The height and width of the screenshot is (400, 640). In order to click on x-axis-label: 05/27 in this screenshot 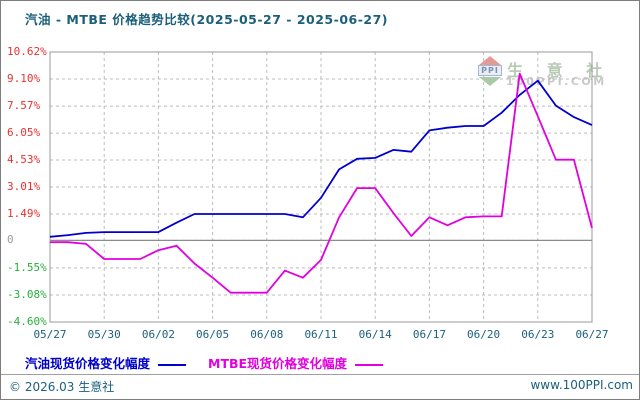, I will do `click(50, 334)`.